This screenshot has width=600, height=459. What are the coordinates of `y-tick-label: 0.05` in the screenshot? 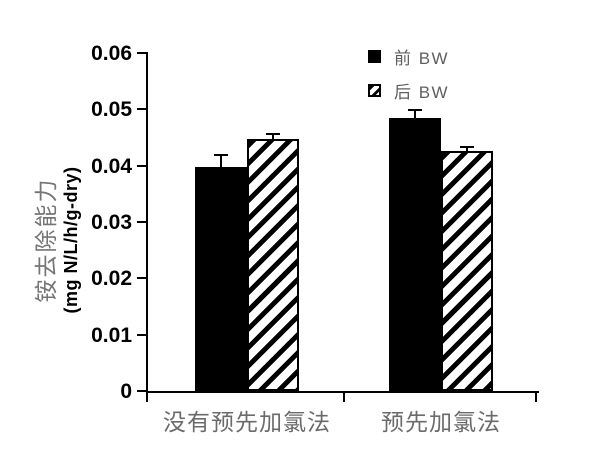 It's located at (111, 109).